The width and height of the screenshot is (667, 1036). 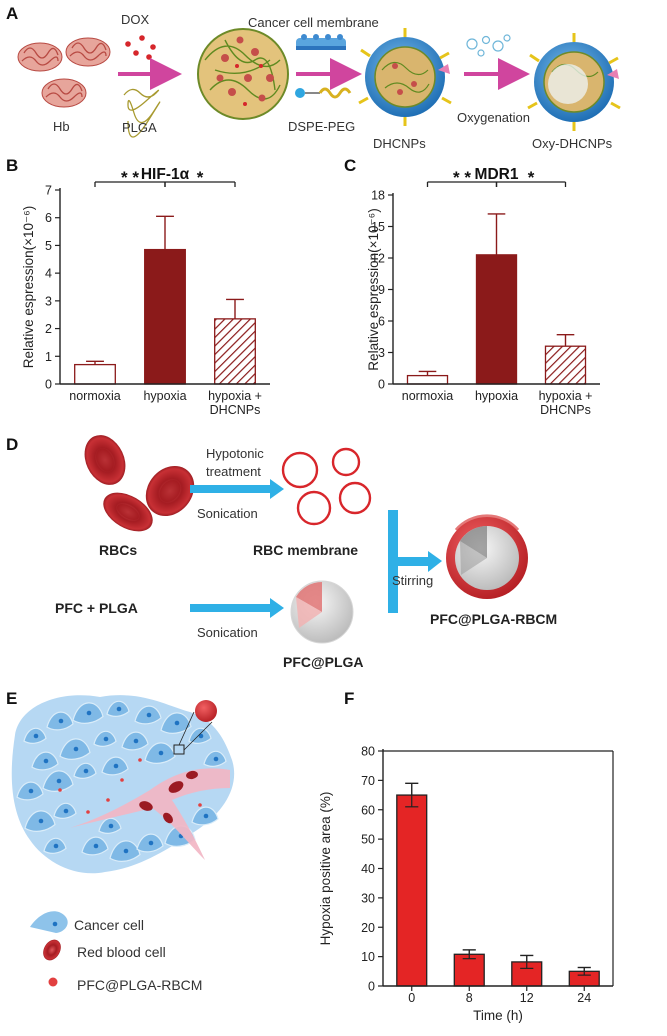 I want to click on rbc-membrane-icon, so click(x=326, y=486).